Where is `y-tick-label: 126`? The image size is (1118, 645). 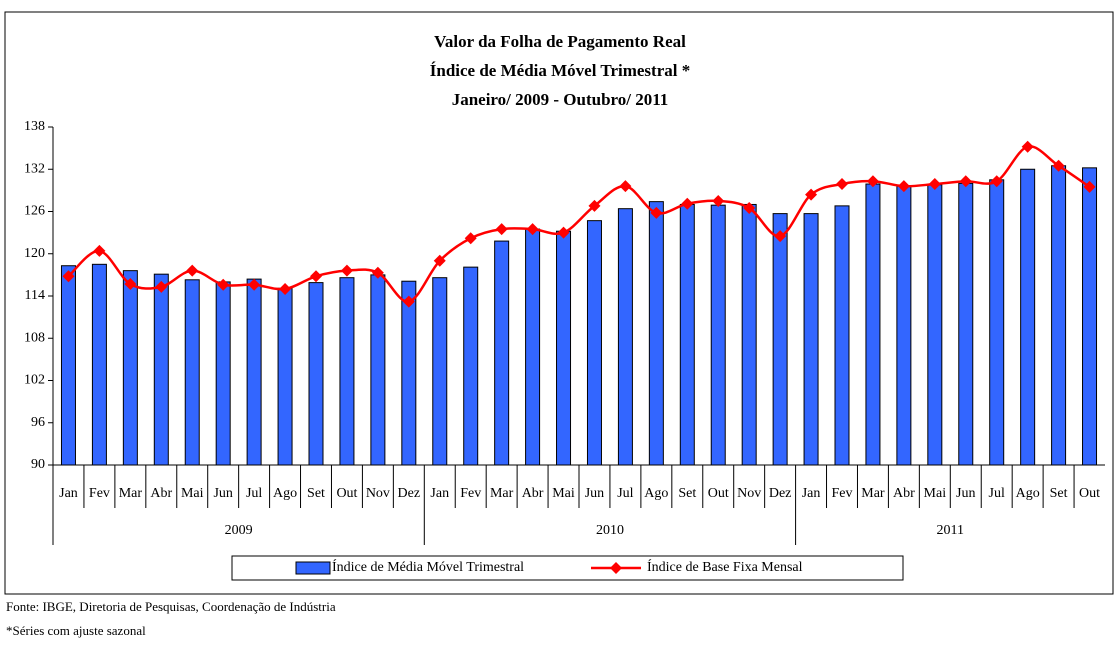
y-tick-label: 126 is located at coordinates (34, 211).